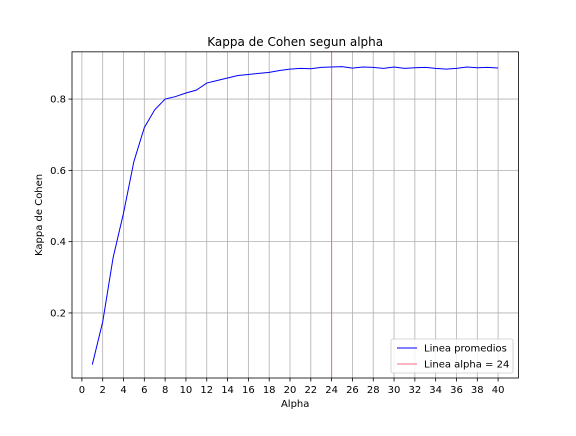 The height and width of the screenshot is (436, 576). I want to click on x-tick-label: 36, so click(456, 390).